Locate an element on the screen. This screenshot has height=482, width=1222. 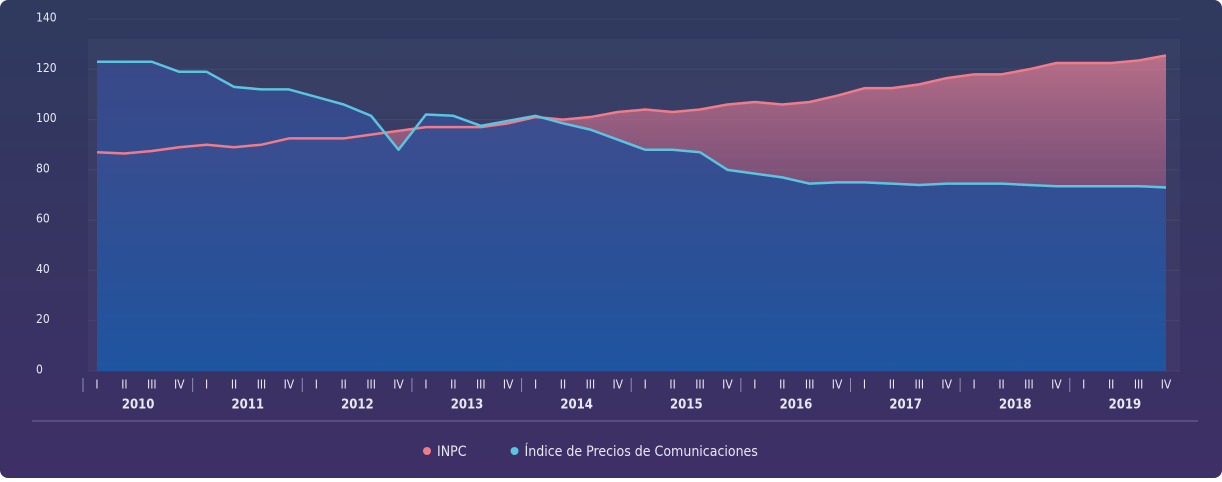
y-tick-label: 100 is located at coordinates (46, 118).